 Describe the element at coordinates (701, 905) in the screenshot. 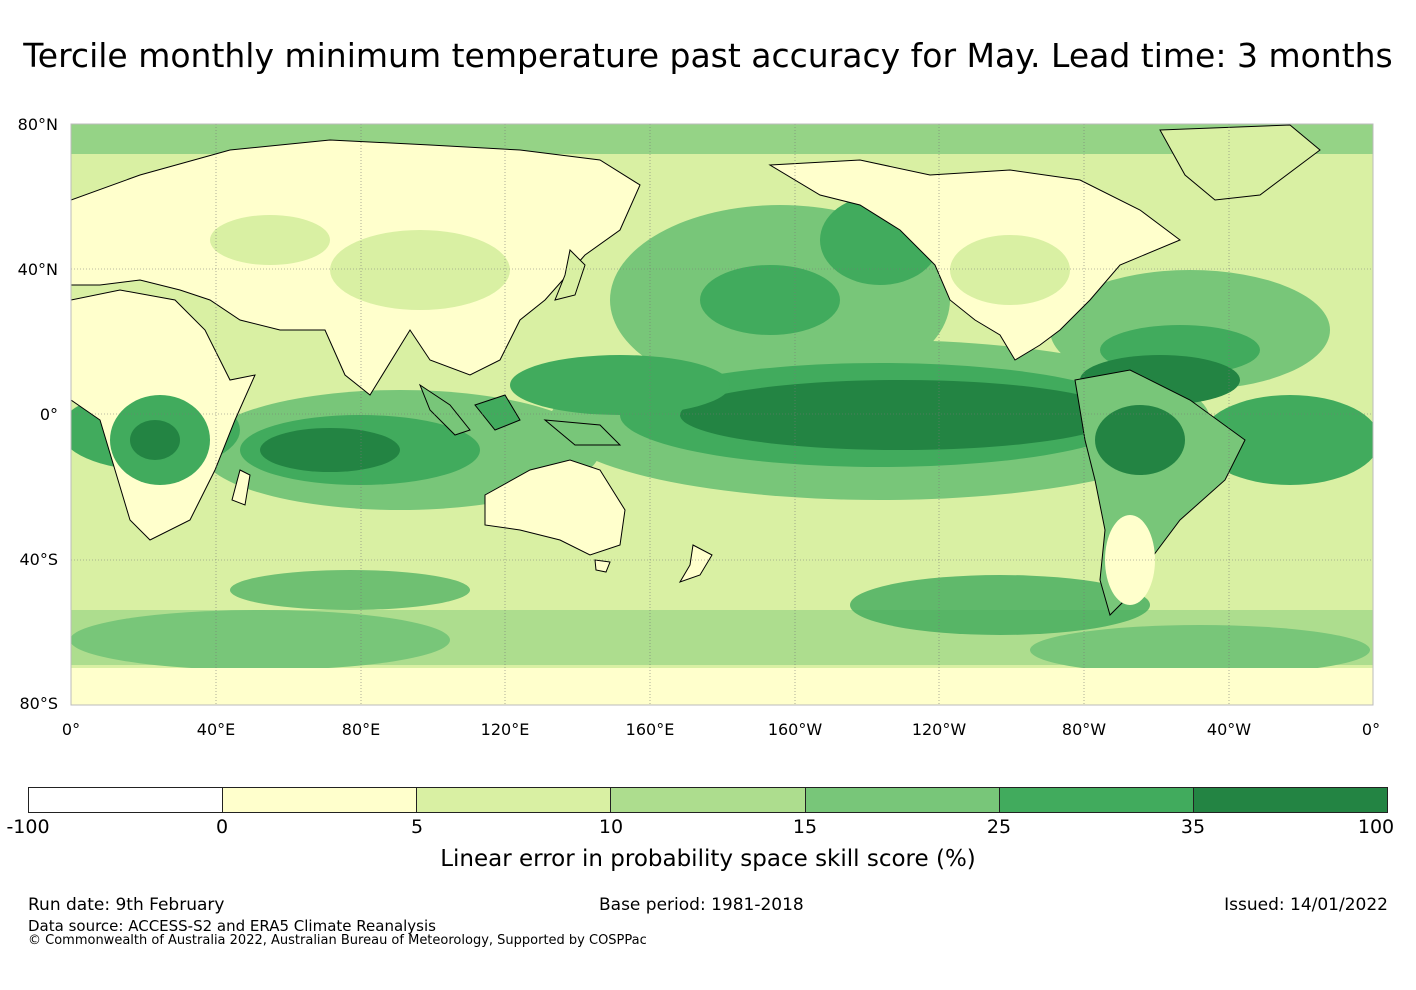

I see `base-period: Base period: 1981-2018` at that location.